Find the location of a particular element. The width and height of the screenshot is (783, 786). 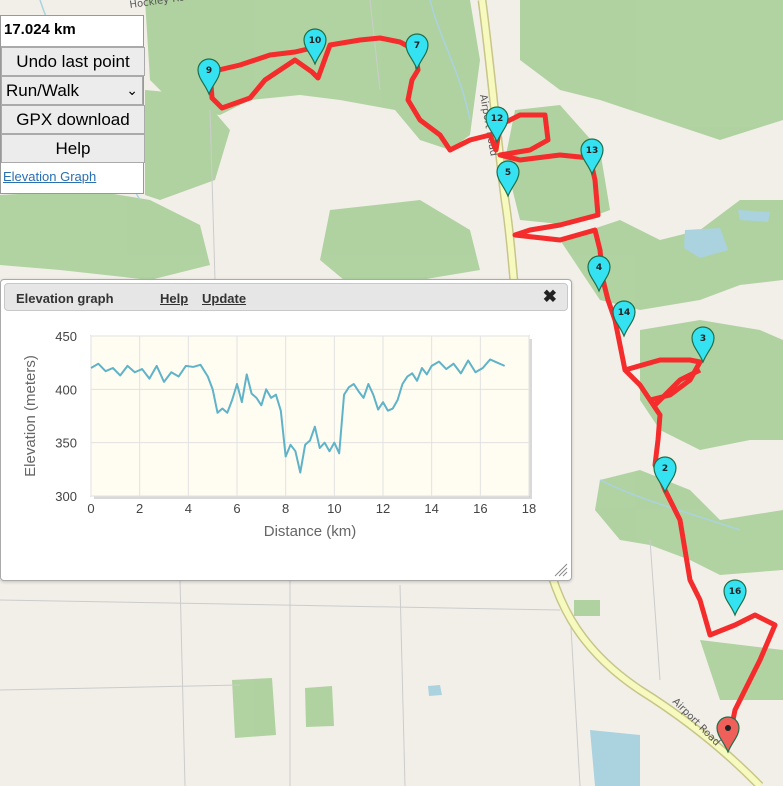

marker-label: 13 is located at coordinates (592, 151).